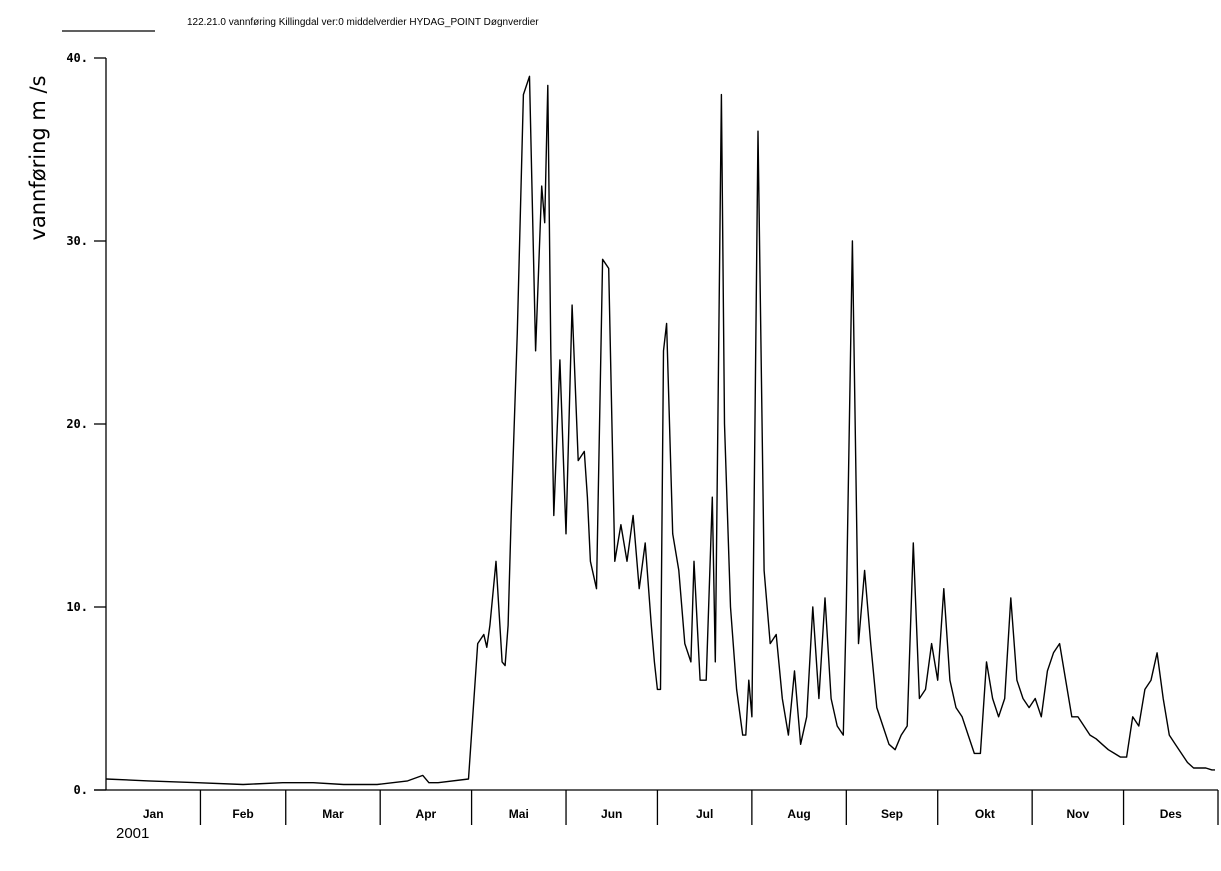 This screenshot has width=1221, height=871. Describe the element at coordinates (77, 58) in the screenshot. I see `y-tick-label: 40.` at that location.